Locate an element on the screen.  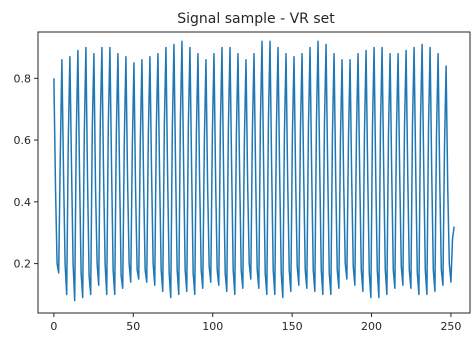
y-tick-label: 0.2 is located at coordinates (23, 264).